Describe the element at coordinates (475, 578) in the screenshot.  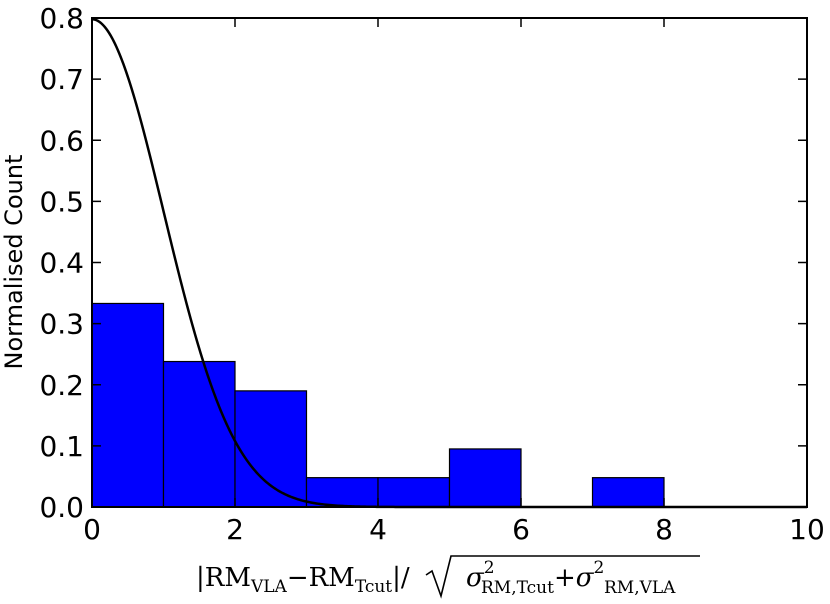
I see `sigma-tcut: σ` at that location.